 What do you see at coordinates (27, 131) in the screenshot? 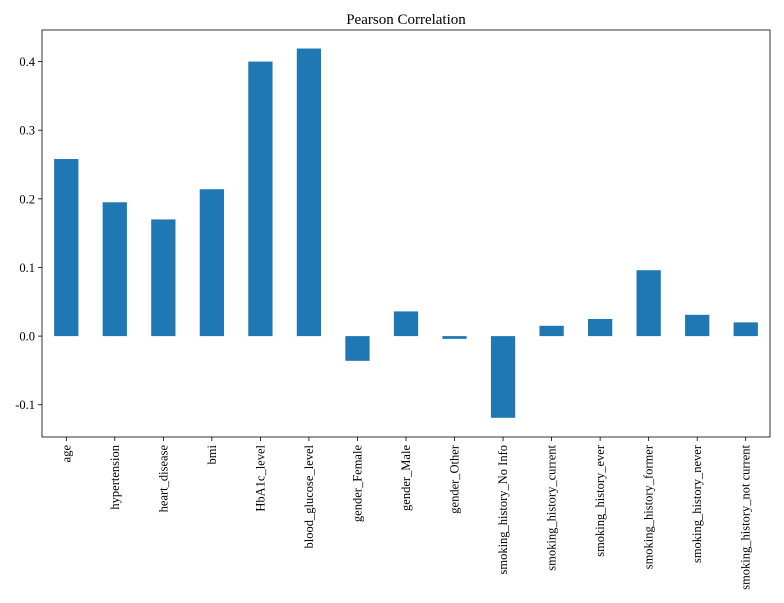
I see `y-tick-label: 0.3` at bounding box center [27, 131].